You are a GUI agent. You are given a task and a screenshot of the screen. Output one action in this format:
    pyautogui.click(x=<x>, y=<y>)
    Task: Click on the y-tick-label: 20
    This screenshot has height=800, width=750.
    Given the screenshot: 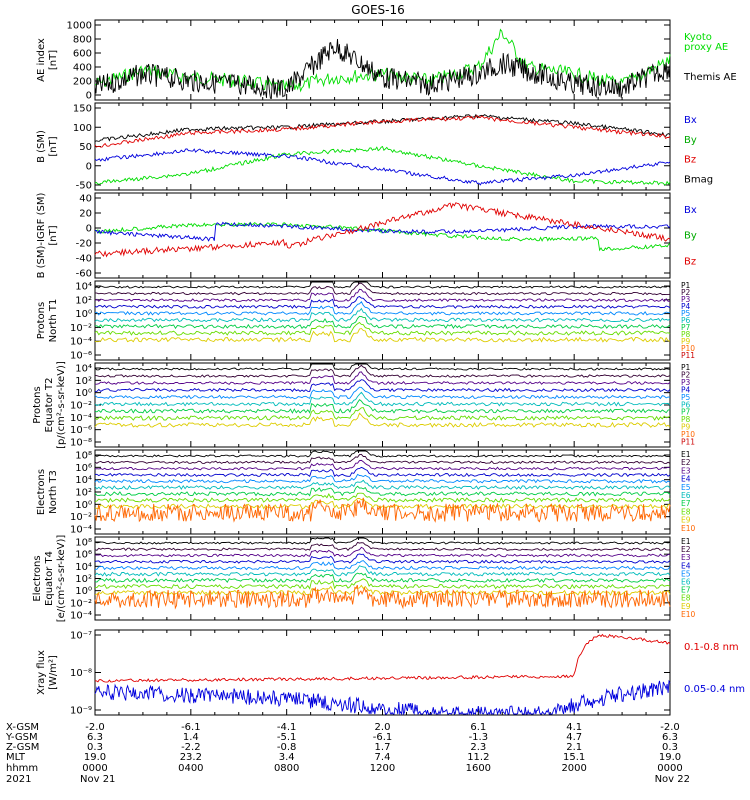 What is the action you would take?
    pyautogui.click(x=85, y=214)
    